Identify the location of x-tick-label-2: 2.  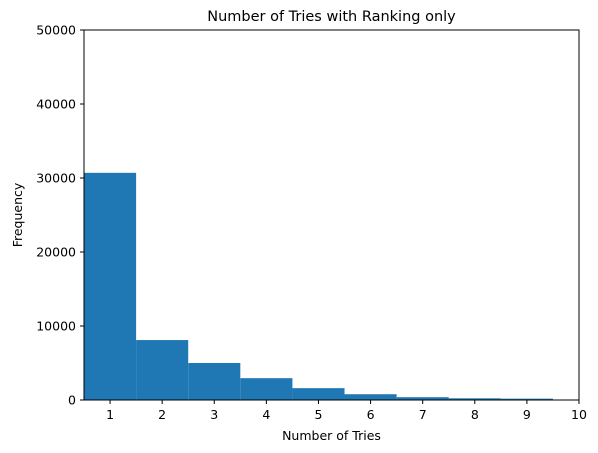
(162, 414).